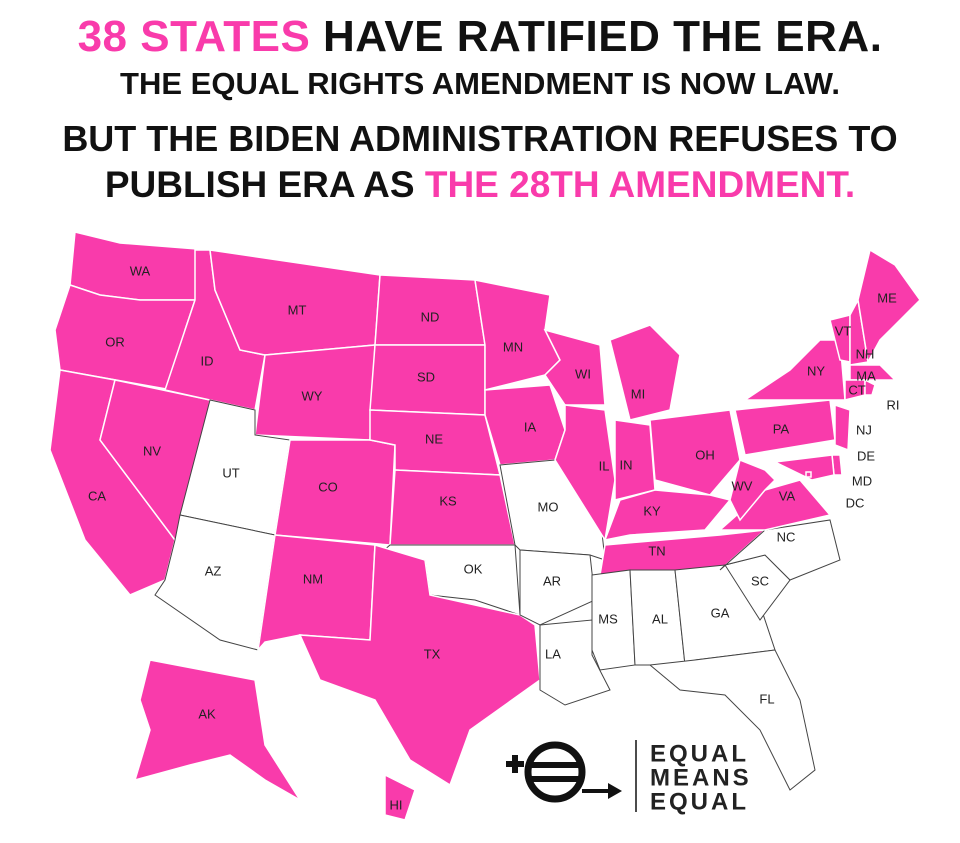 The width and height of the screenshot is (960, 843). I want to click on state-label: MO, so click(548, 506).